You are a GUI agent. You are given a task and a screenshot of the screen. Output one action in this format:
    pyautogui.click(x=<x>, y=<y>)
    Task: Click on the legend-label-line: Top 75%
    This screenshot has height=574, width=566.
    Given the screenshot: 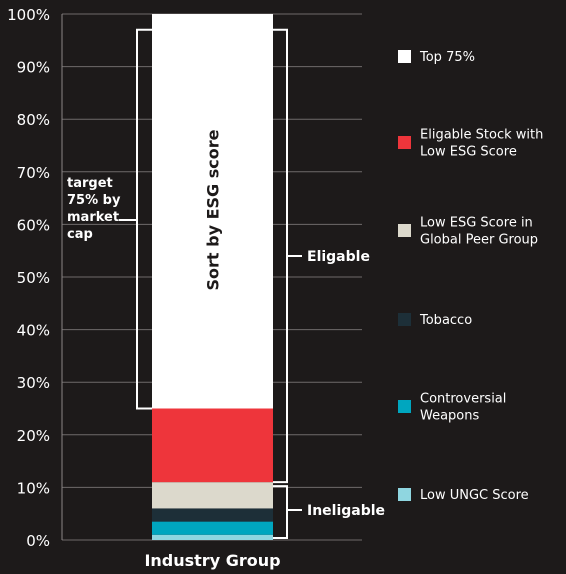 What is the action you would take?
    pyautogui.click(x=447, y=57)
    